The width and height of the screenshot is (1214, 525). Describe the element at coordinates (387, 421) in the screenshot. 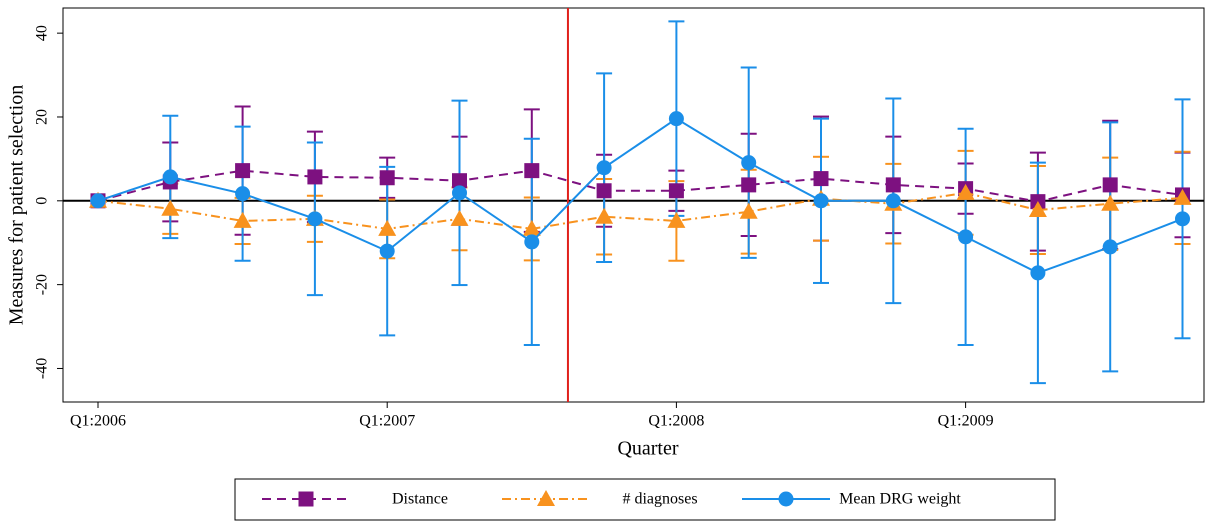

I see `x-tick-label: Q1:2007` at that location.